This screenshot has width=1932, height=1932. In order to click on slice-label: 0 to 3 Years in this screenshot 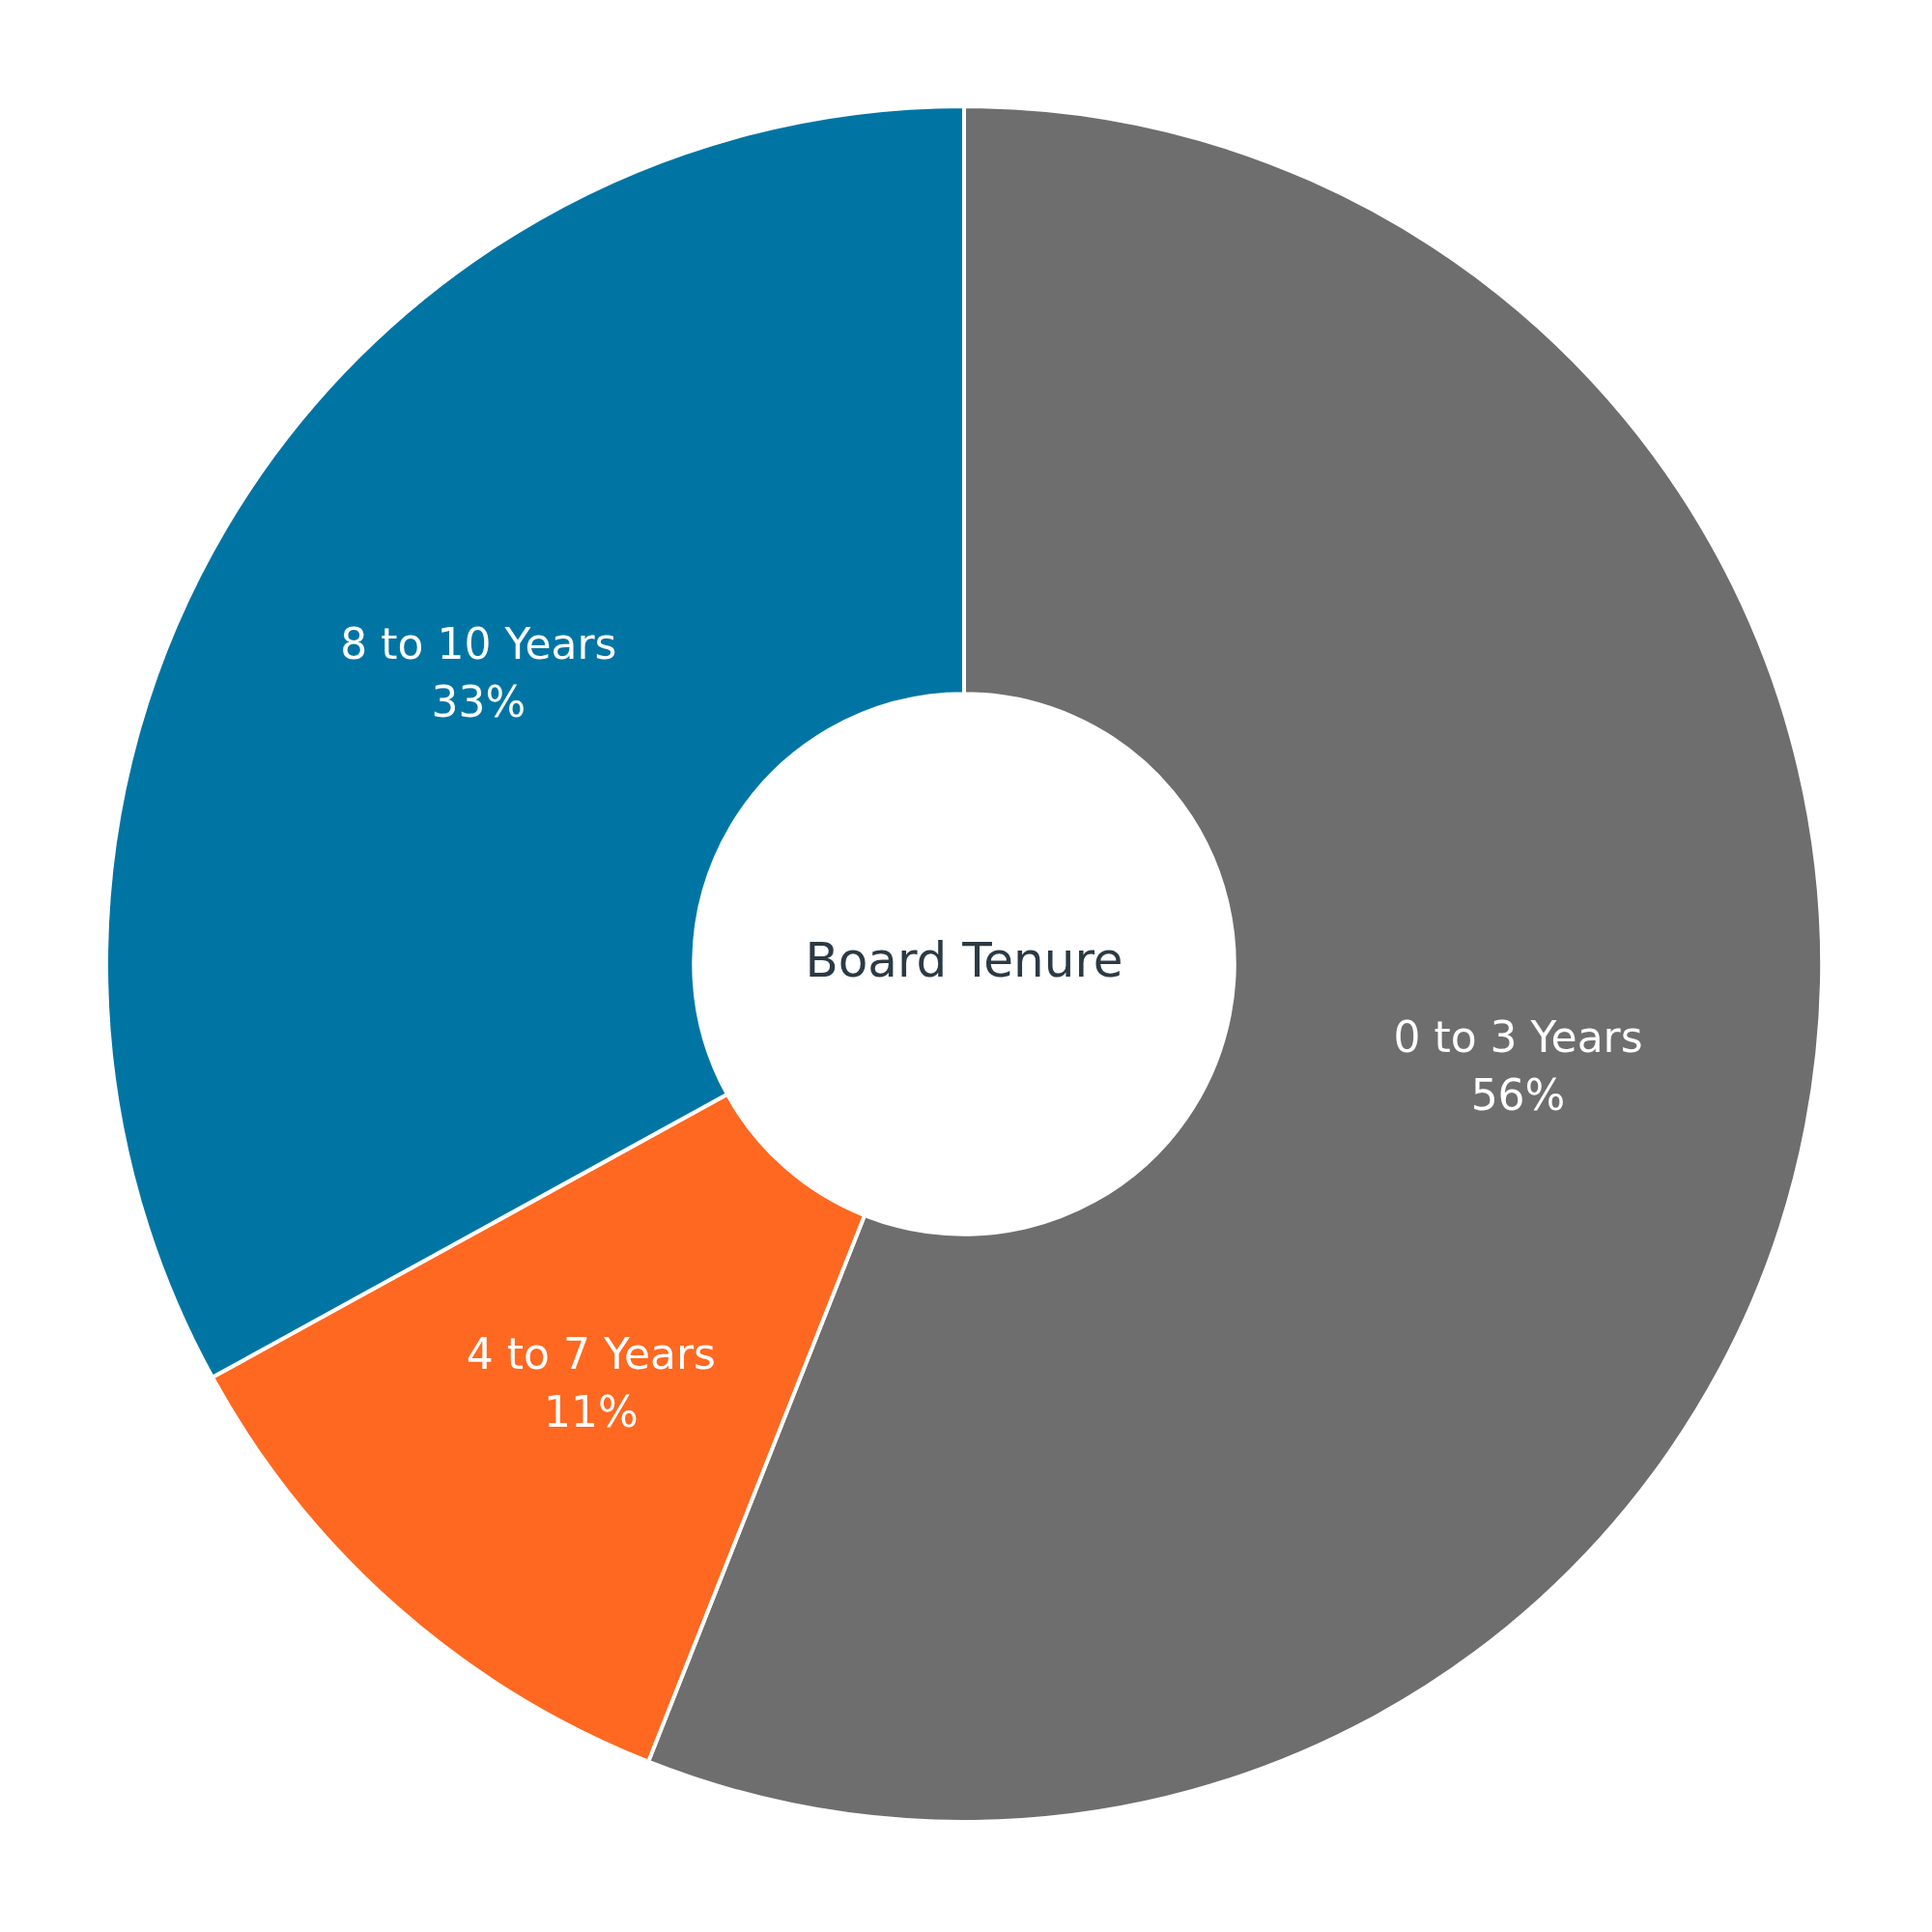, I will do `click(1518, 1036)`.